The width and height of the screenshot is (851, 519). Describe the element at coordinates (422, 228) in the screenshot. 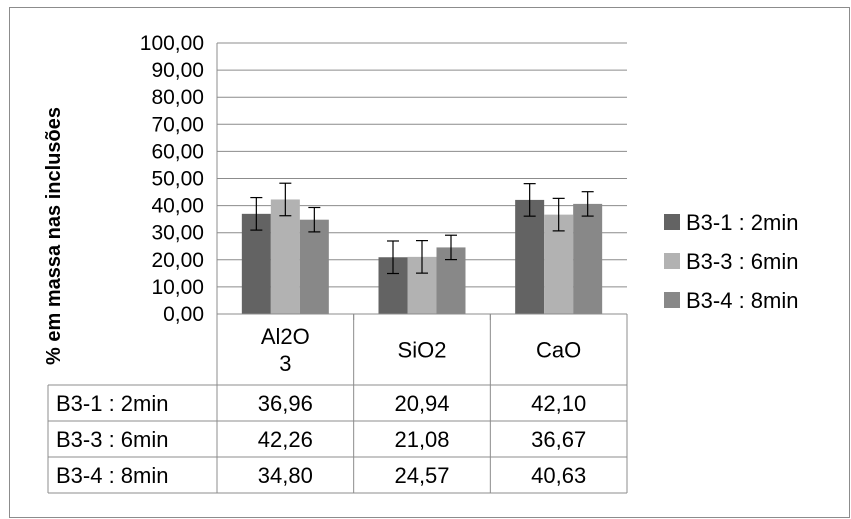

I see `error-bars` at that location.